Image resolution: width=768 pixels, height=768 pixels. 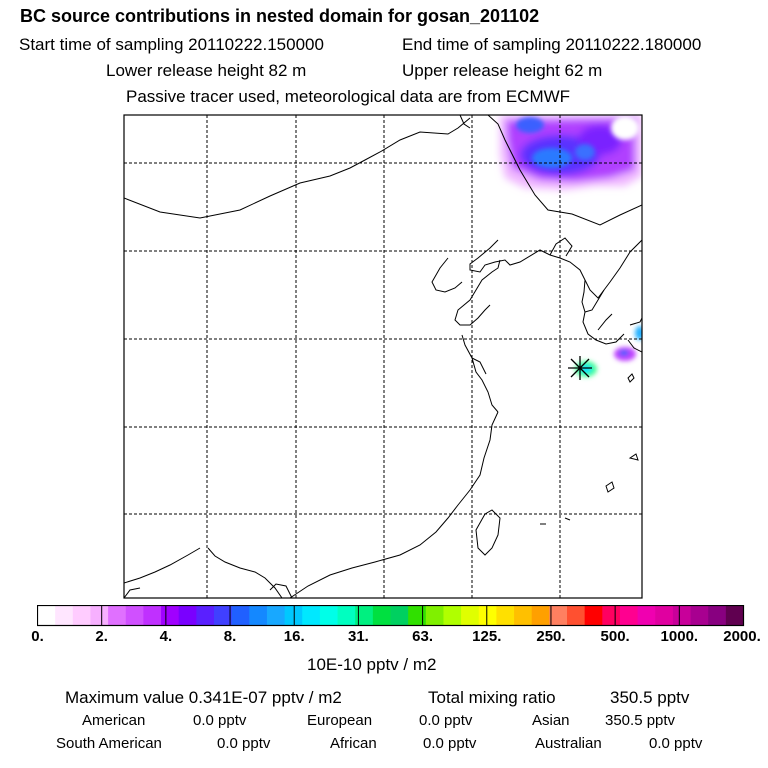 I want to click on region-south-american-name: South American, so click(x=109, y=743).